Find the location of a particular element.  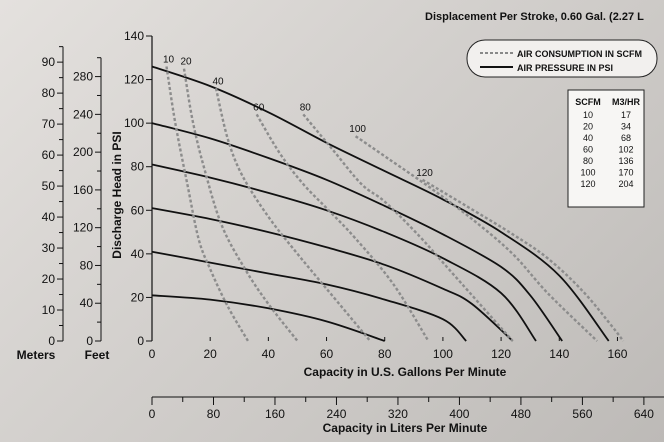

table-cell-m3hr: 204 is located at coordinates (625, 184).